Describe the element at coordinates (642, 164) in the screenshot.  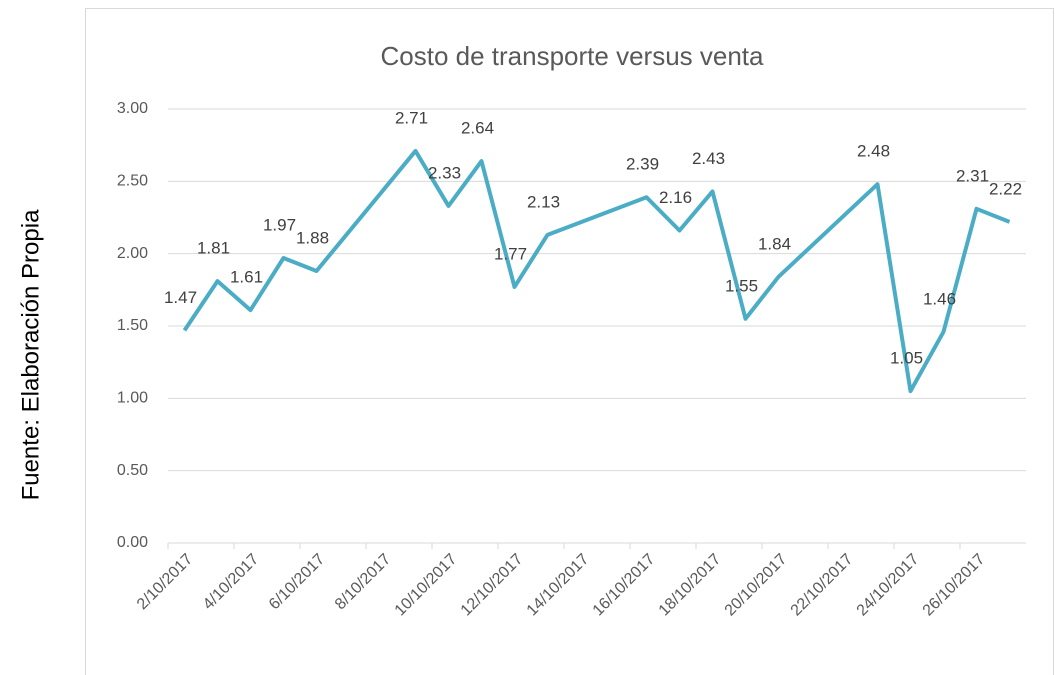
I see `data-label: 2.39` at that location.